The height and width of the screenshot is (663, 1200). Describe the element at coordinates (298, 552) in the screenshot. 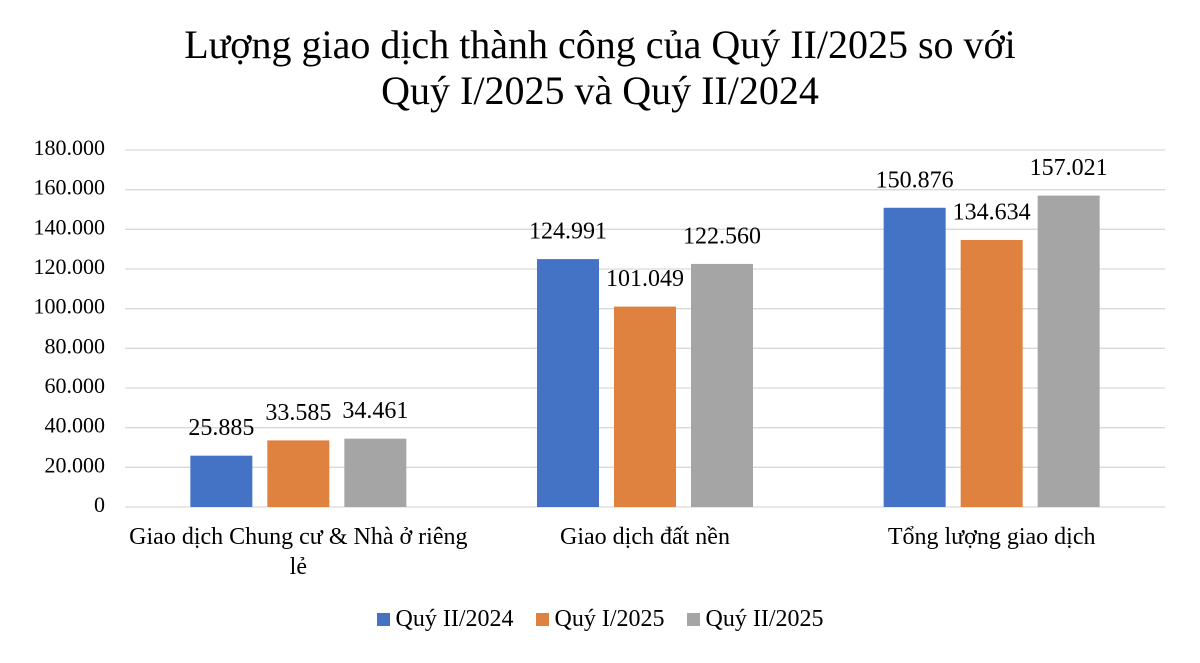

I see `x-tick-label: Giao dịch Chung cư & Nhà ở riêng lẻ` at that location.